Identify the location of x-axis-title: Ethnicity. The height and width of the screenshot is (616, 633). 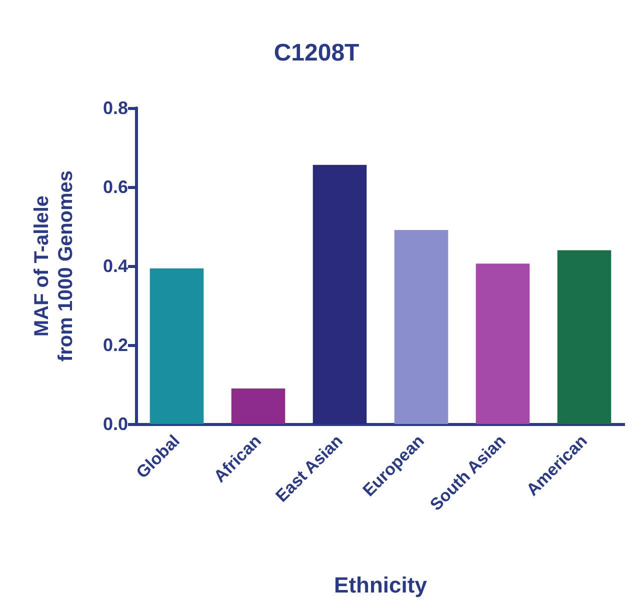
(381, 585).